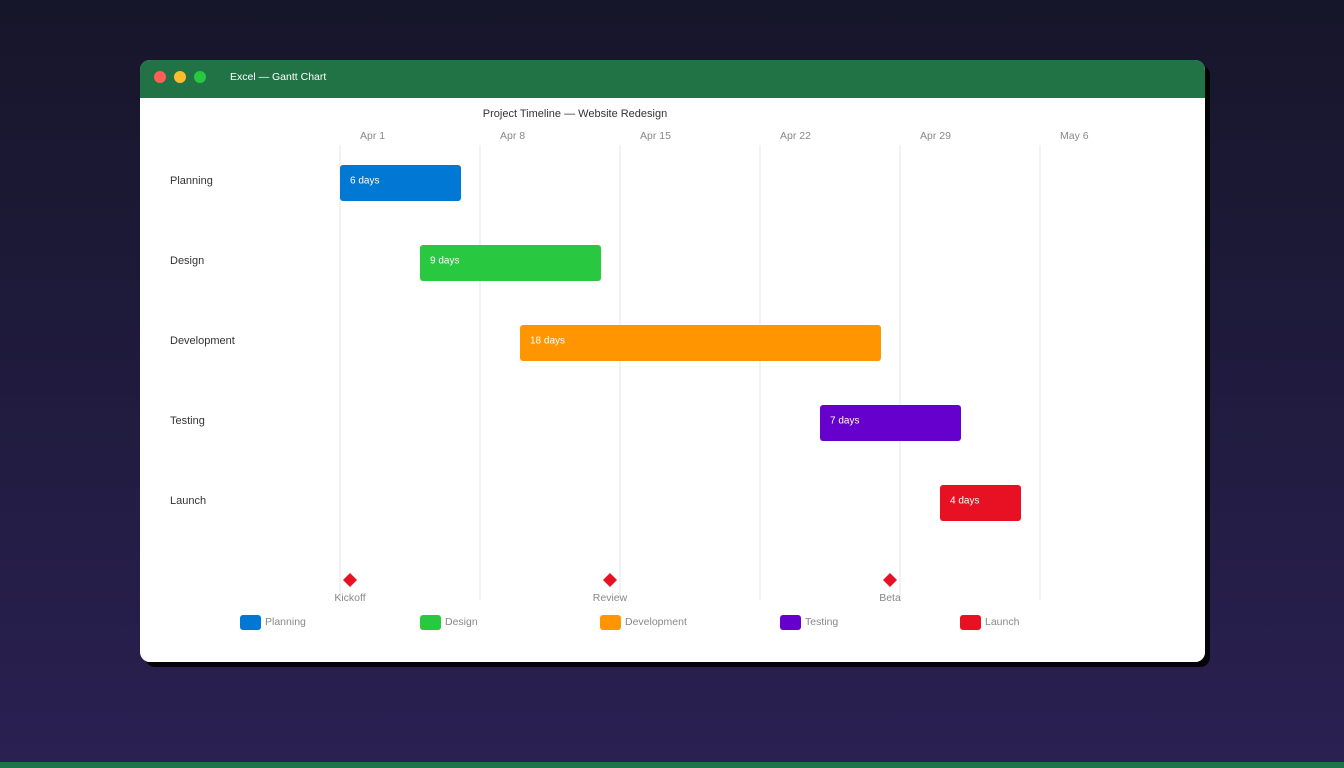 This screenshot has width=1344, height=768. Describe the element at coordinates (180, 77) in the screenshot. I see `minimize-button` at that location.